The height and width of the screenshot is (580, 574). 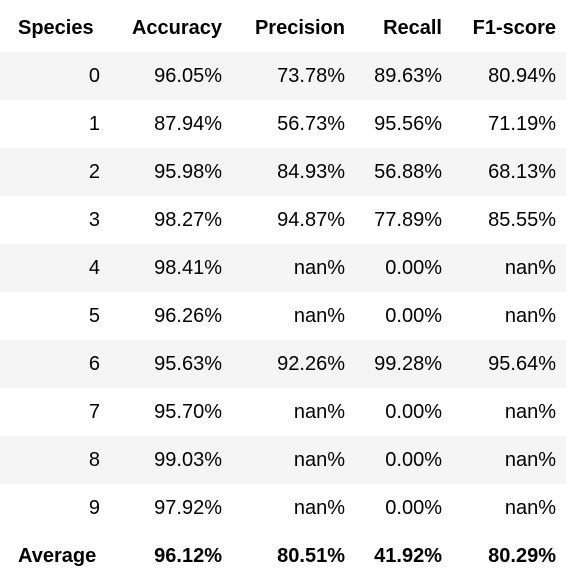 I want to click on species-cell: 3, so click(x=94, y=219).